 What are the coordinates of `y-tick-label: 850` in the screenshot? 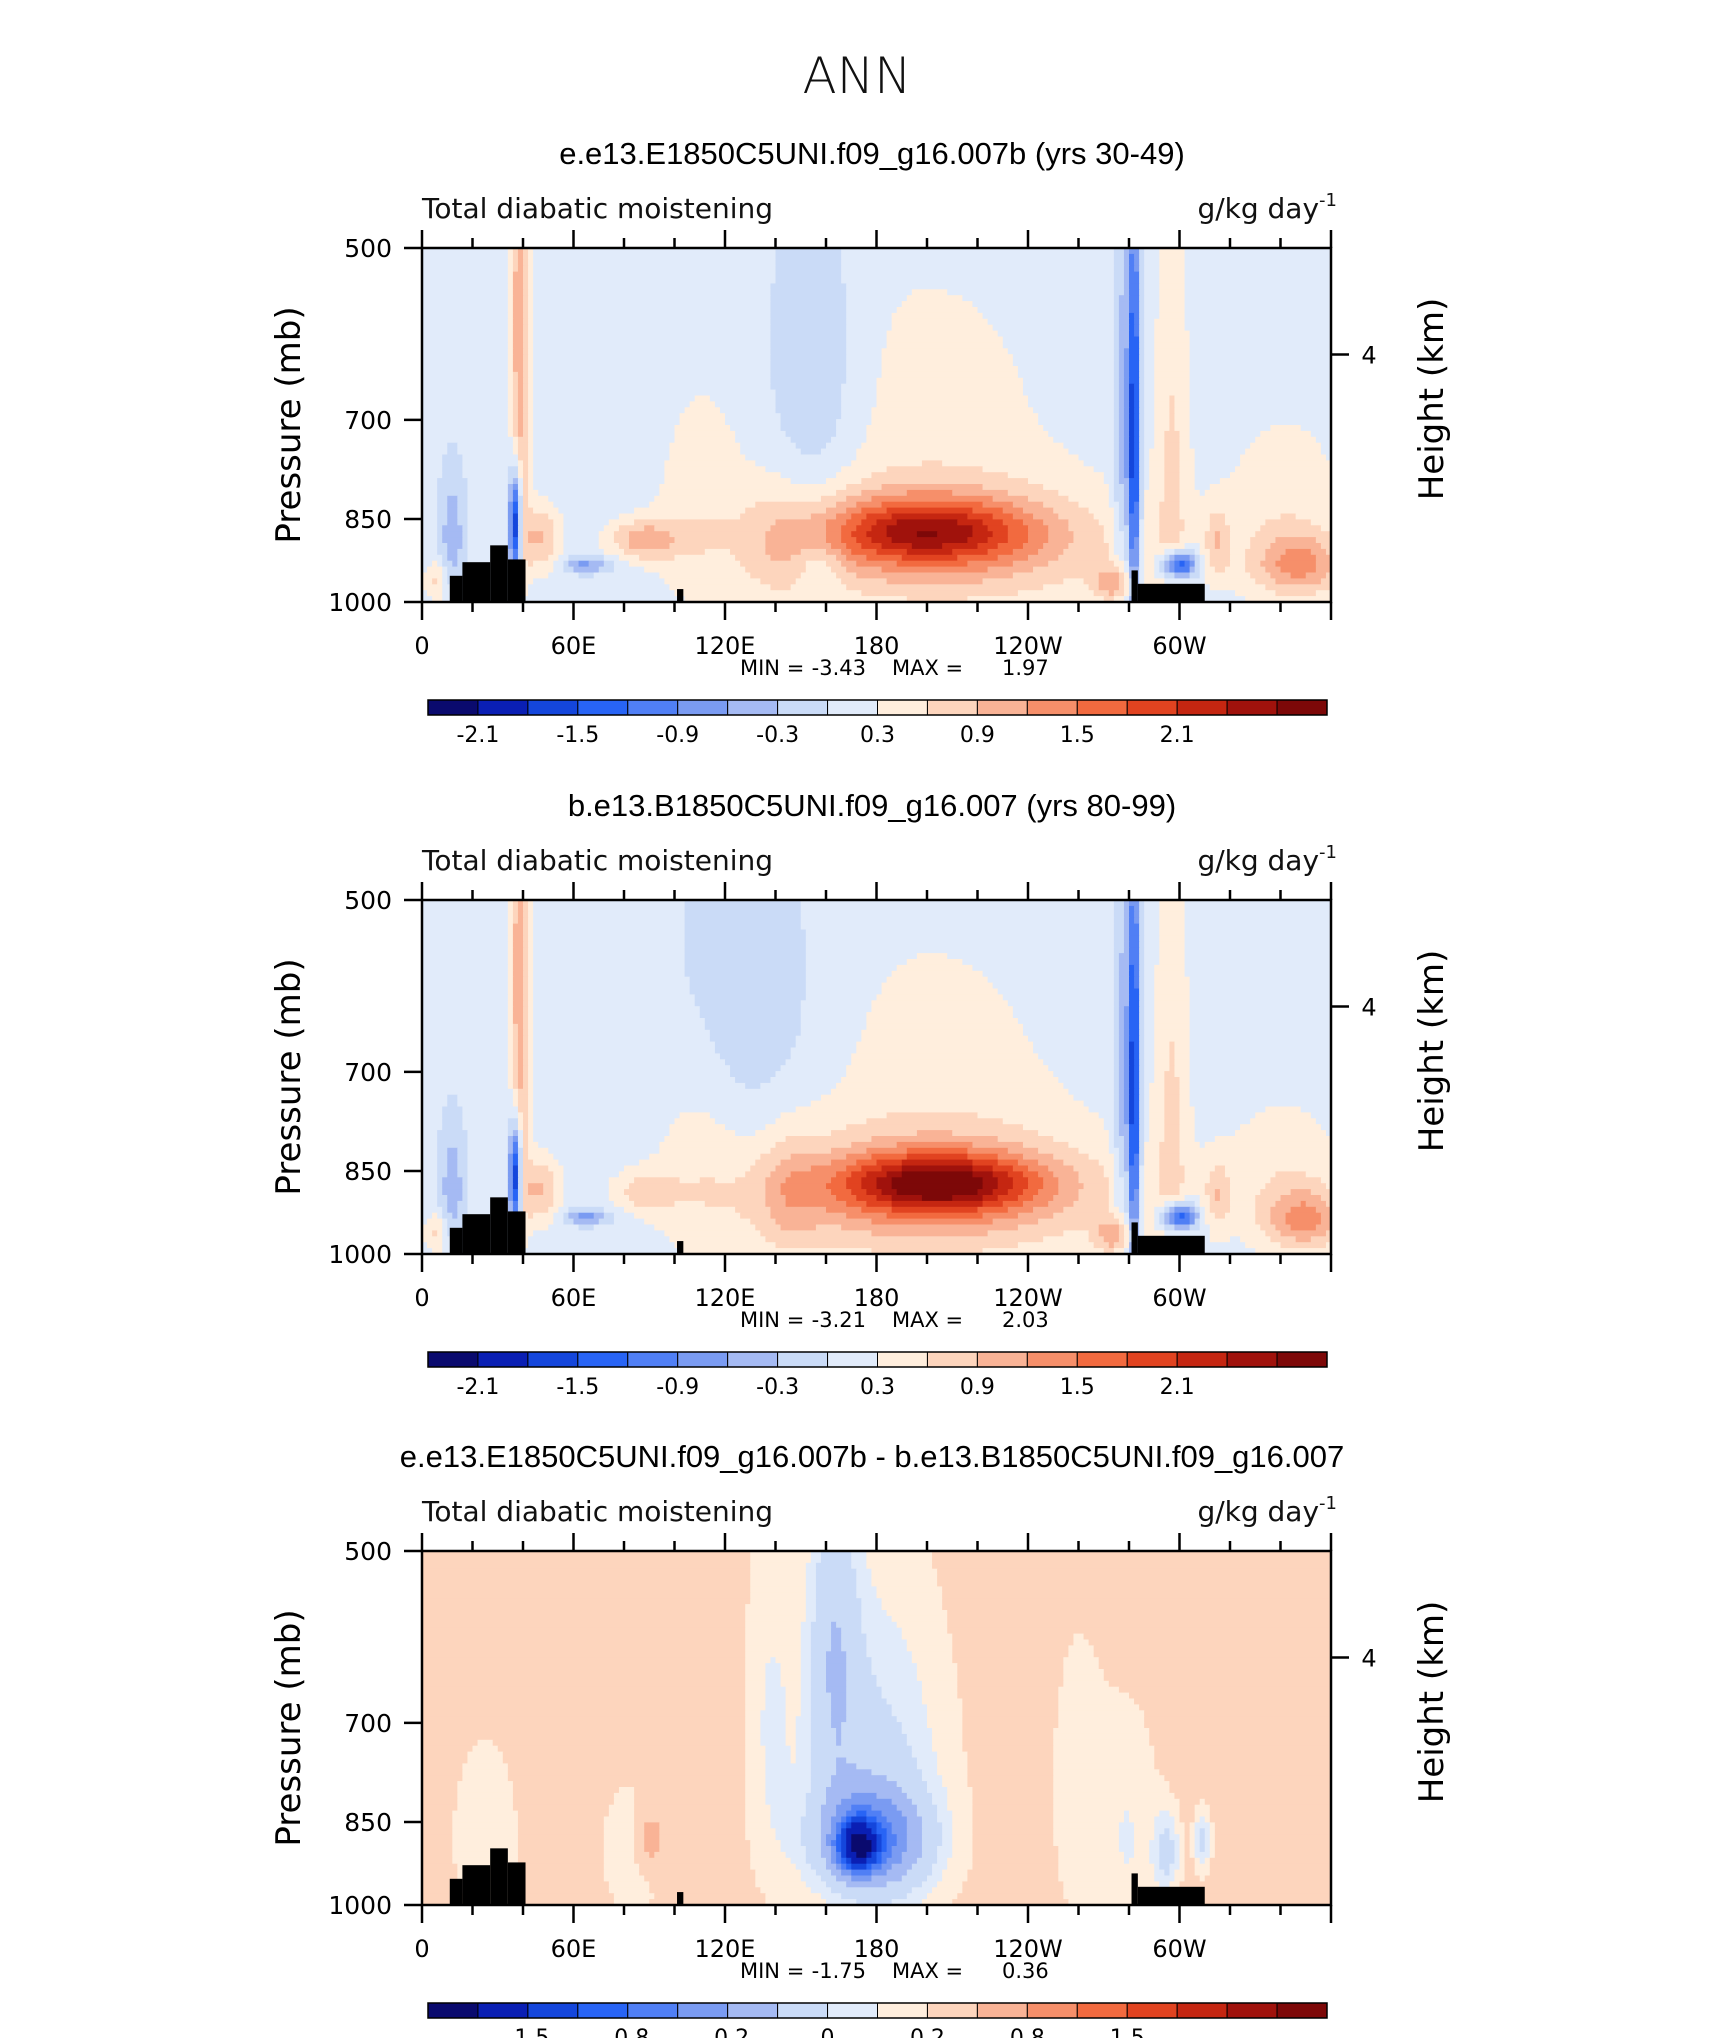 It's located at (368, 1171).